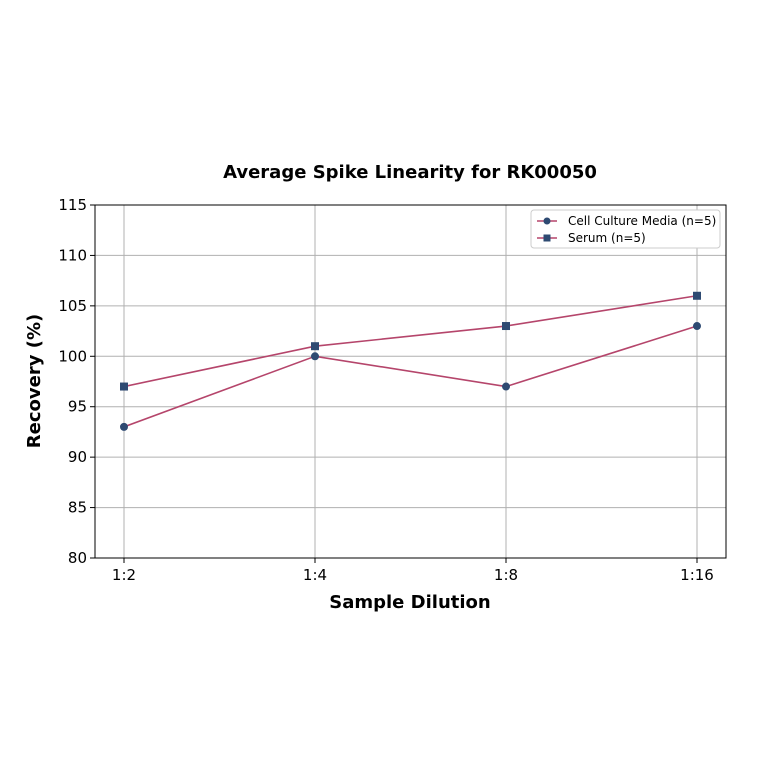 The width and height of the screenshot is (764, 764). Describe the element at coordinates (72, 306) in the screenshot. I see `y-tick-label: 105` at that location.